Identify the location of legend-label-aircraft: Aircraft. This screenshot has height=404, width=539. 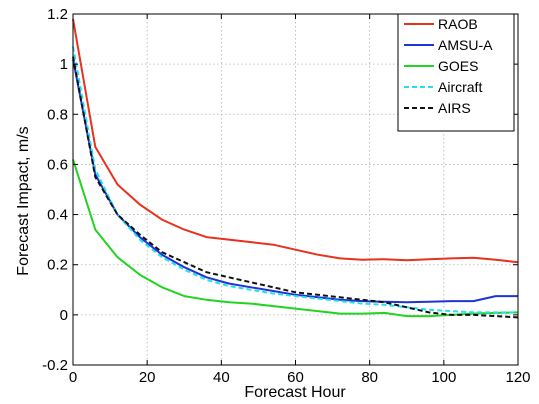
(460, 87).